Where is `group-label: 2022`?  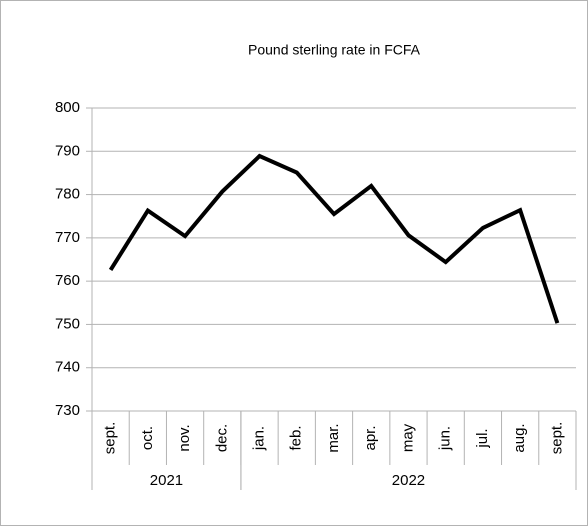
group-label: 2022 is located at coordinates (408, 480).